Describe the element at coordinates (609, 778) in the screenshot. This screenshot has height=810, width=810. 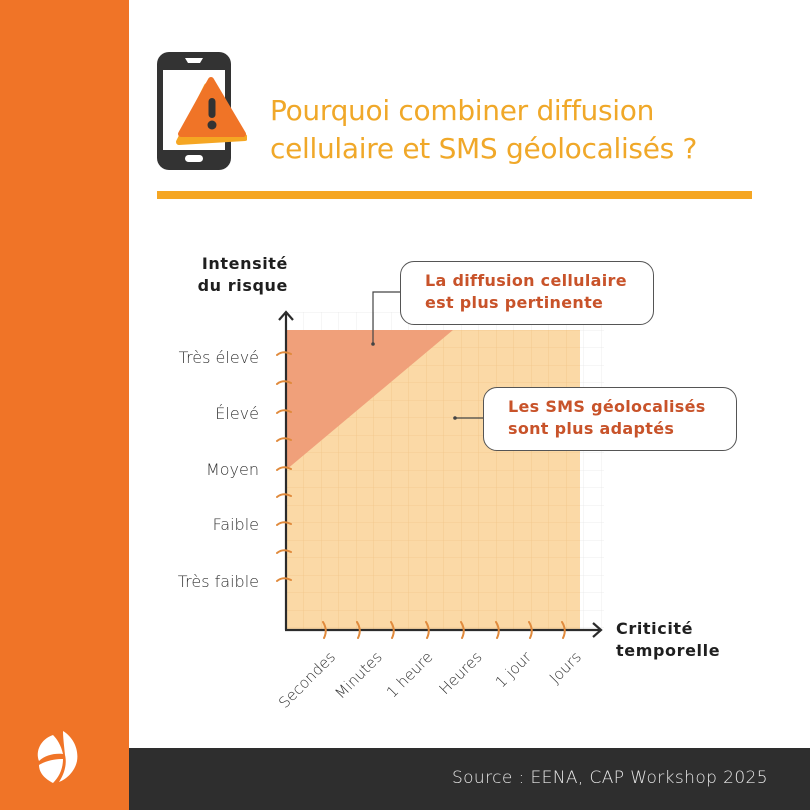
I see `source-text: Source : EENA, CAP Workshop 2025` at that location.